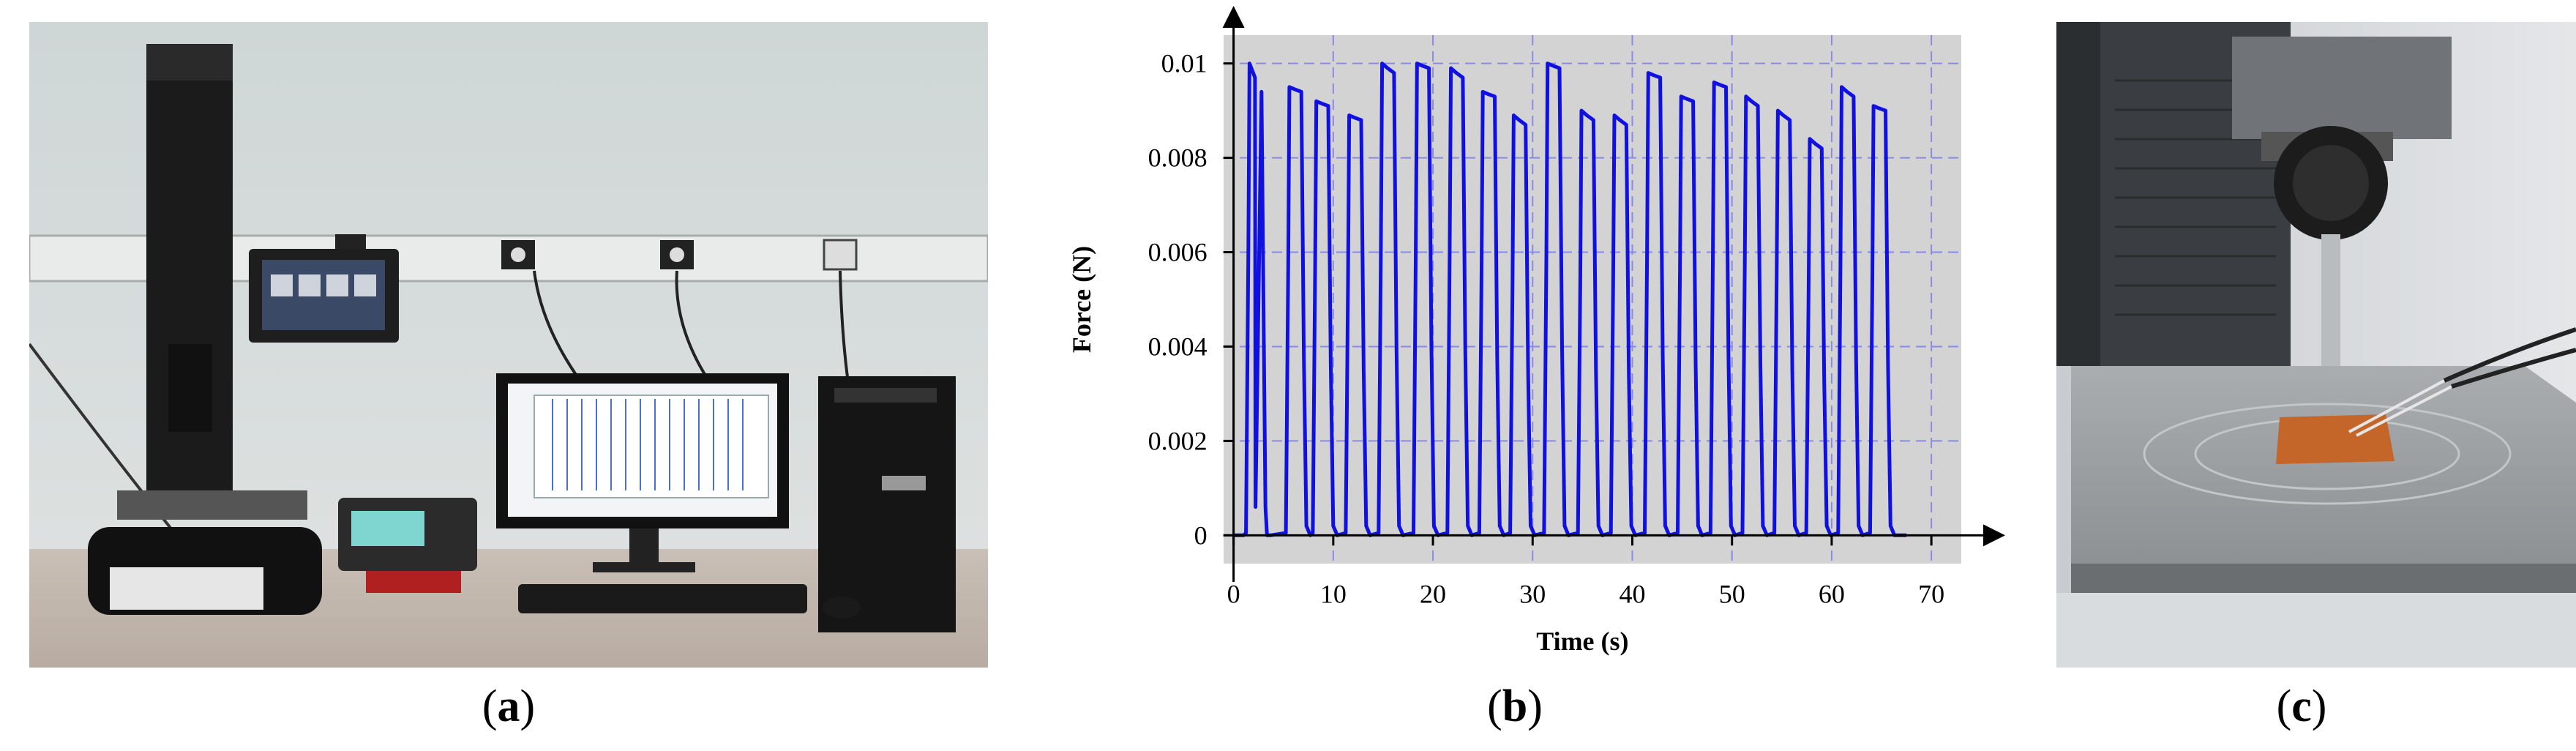  Describe the element at coordinates (509, 706) in the screenshot. I see `caption-a: (a)` at that location.